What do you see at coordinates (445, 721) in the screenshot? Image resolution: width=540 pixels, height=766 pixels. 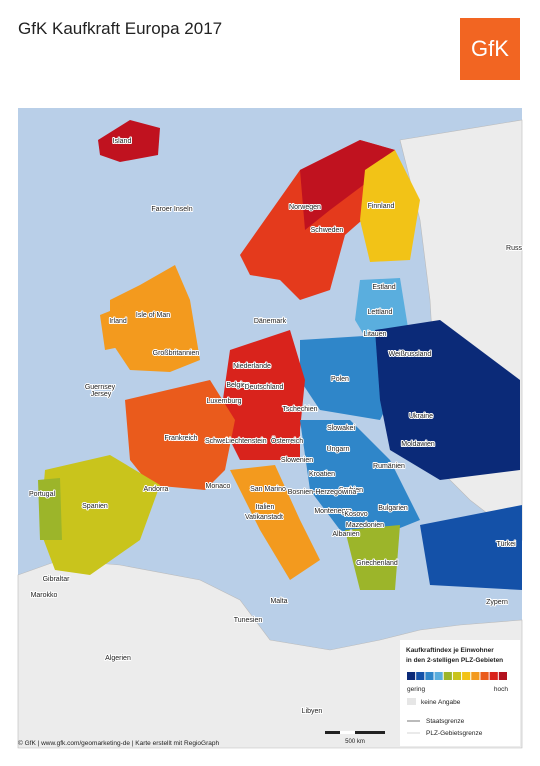 I see `legend-state-border: Staatsgrenze` at bounding box center [445, 721].